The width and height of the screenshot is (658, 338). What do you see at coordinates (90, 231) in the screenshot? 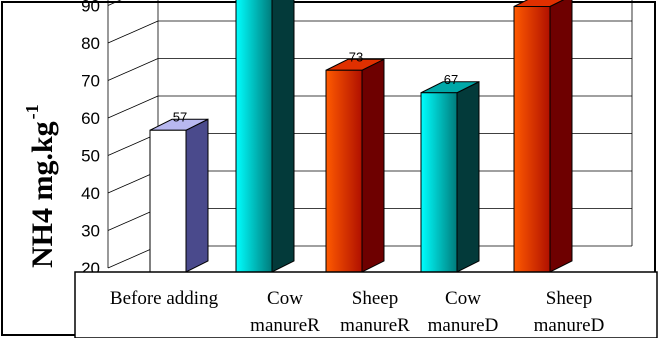
I see `y-tick-label: 30` at bounding box center [90, 231].